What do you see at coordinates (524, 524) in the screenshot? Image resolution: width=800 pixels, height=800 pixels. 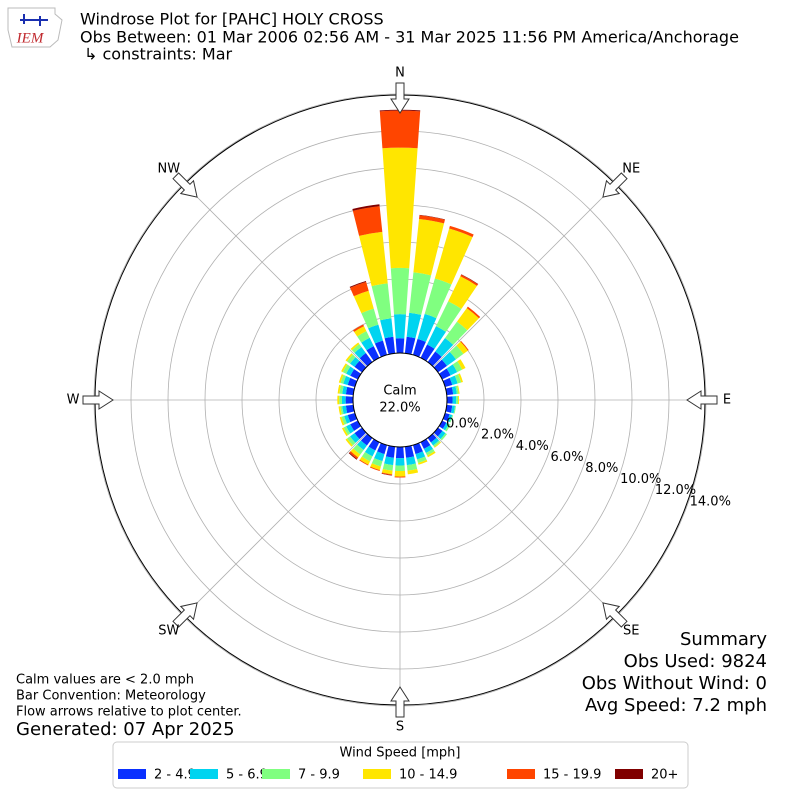 I see `spoke` at bounding box center [524, 524].